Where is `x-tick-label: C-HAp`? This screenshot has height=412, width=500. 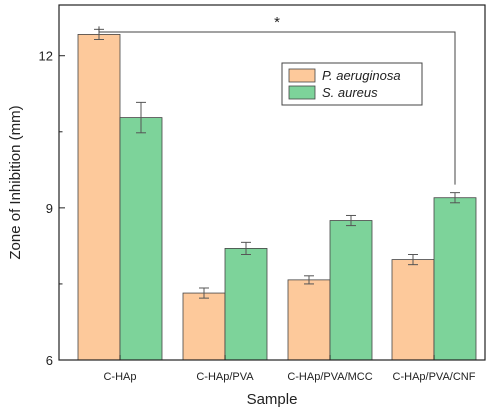 x-tick-label: C-HAp is located at coordinates (119, 377).